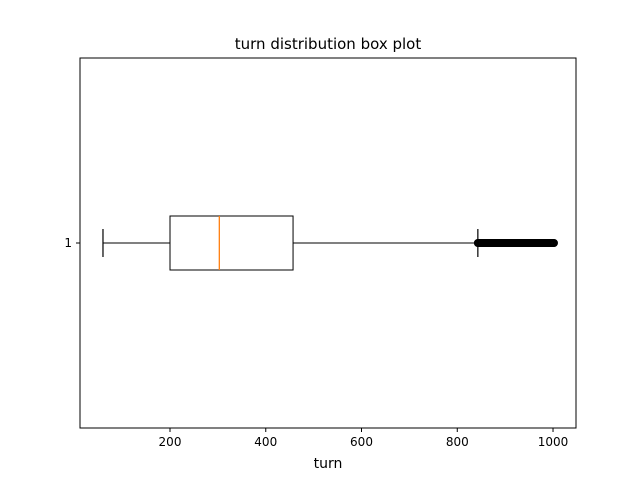 The image size is (640, 480). What do you see at coordinates (68, 243) in the screenshot?
I see `y-tick-label: 1` at bounding box center [68, 243].